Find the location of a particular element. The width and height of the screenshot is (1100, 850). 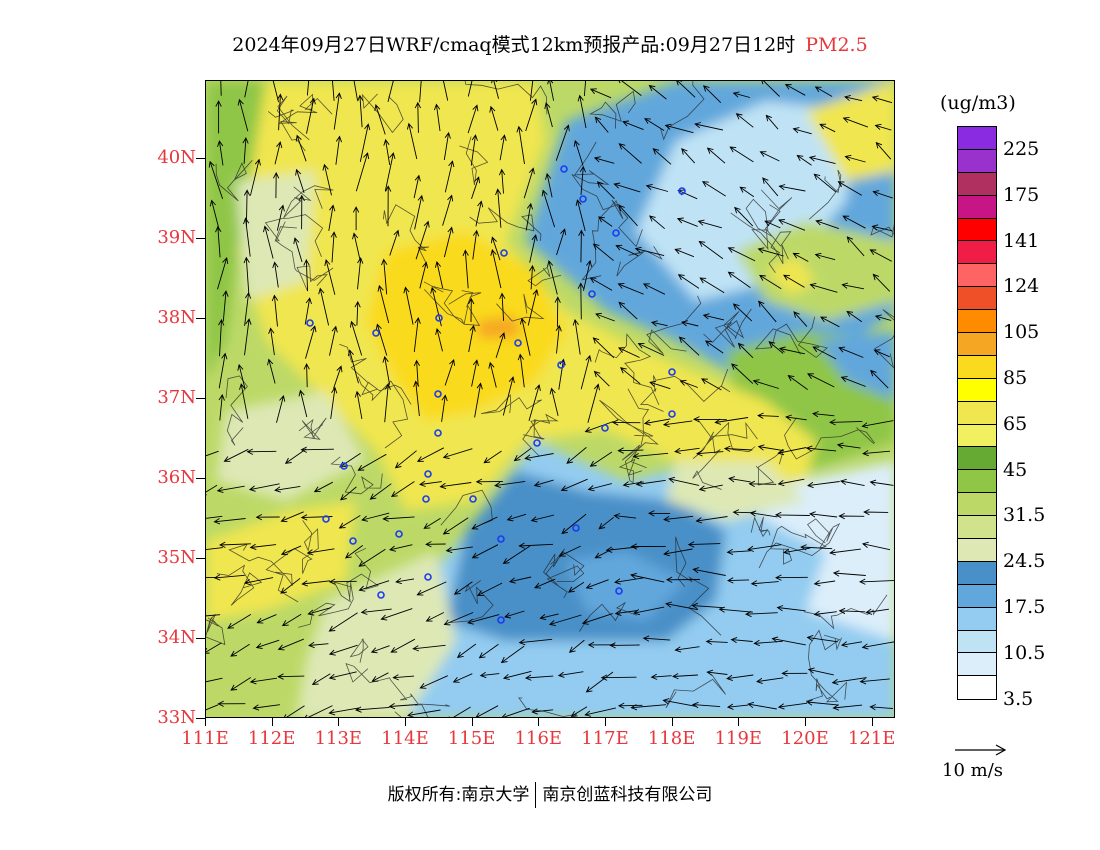

region-ne-corner is located at coordinates (850, 131).